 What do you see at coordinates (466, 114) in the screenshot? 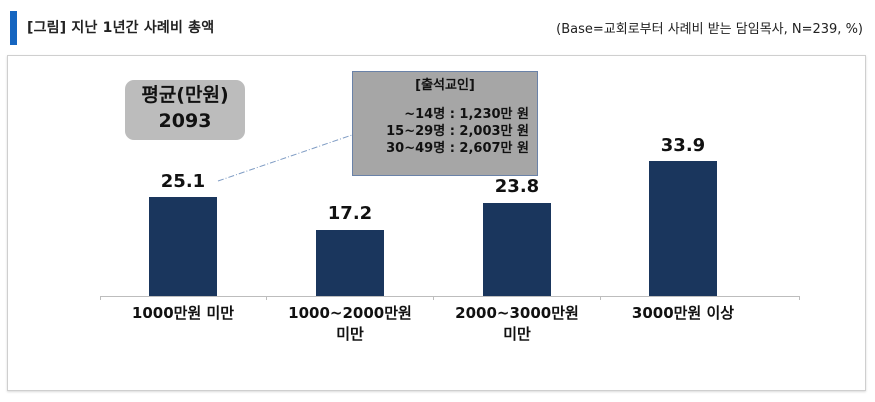
I see `attendance-line: ~14명 : 1,230만 원` at bounding box center [466, 114].